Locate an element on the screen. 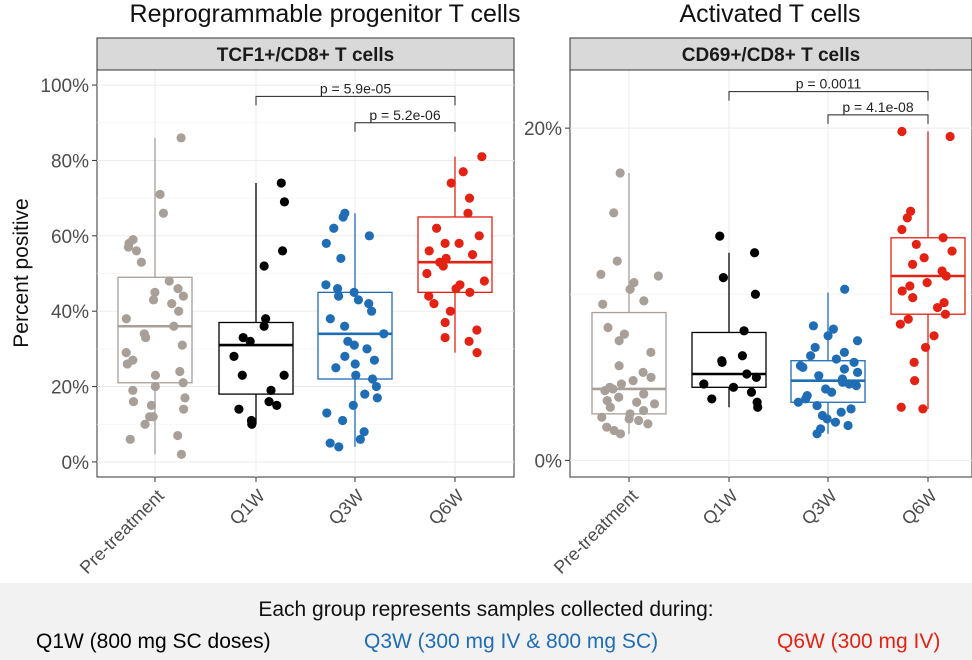  x-tick-label: Q6W is located at coordinates (446, 507).